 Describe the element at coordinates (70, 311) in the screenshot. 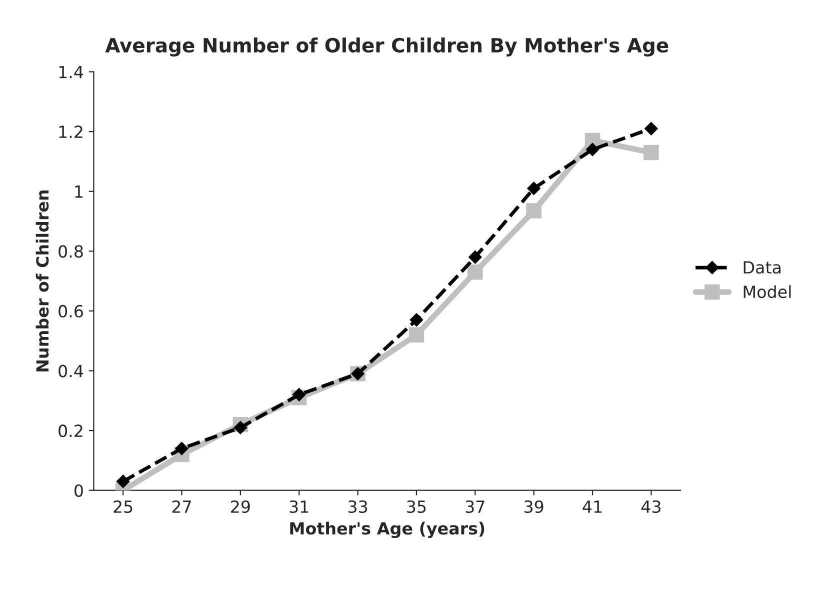

I see `y-tick-label: 0.6` at that location.